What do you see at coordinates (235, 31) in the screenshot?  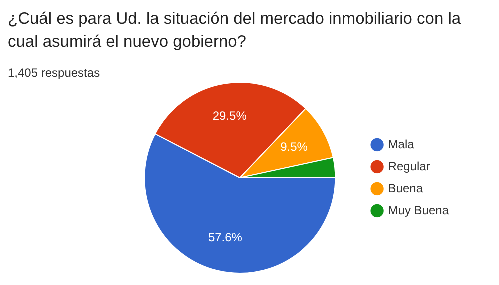 I see `chart-title: ¿Cuál es para Ud. la situación del mercado inmobiliario con la cual asumirá el nuevo gobierno?` at bounding box center [235, 31].